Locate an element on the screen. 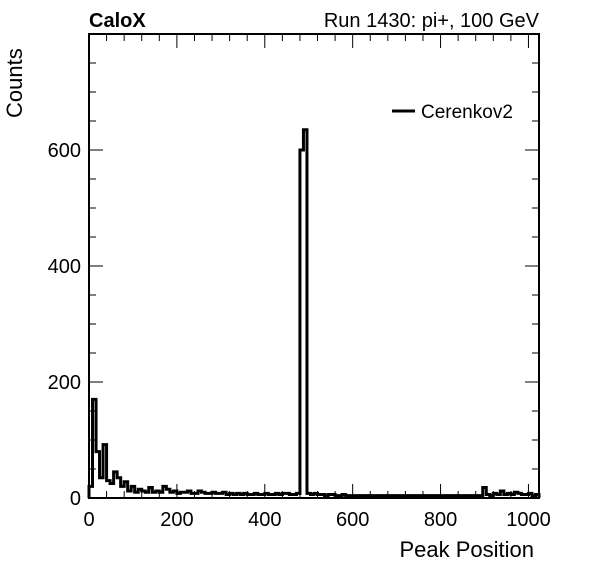 This screenshot has height=572, width=596. x-tick-label: 0 is located at coordinates (88, 520).